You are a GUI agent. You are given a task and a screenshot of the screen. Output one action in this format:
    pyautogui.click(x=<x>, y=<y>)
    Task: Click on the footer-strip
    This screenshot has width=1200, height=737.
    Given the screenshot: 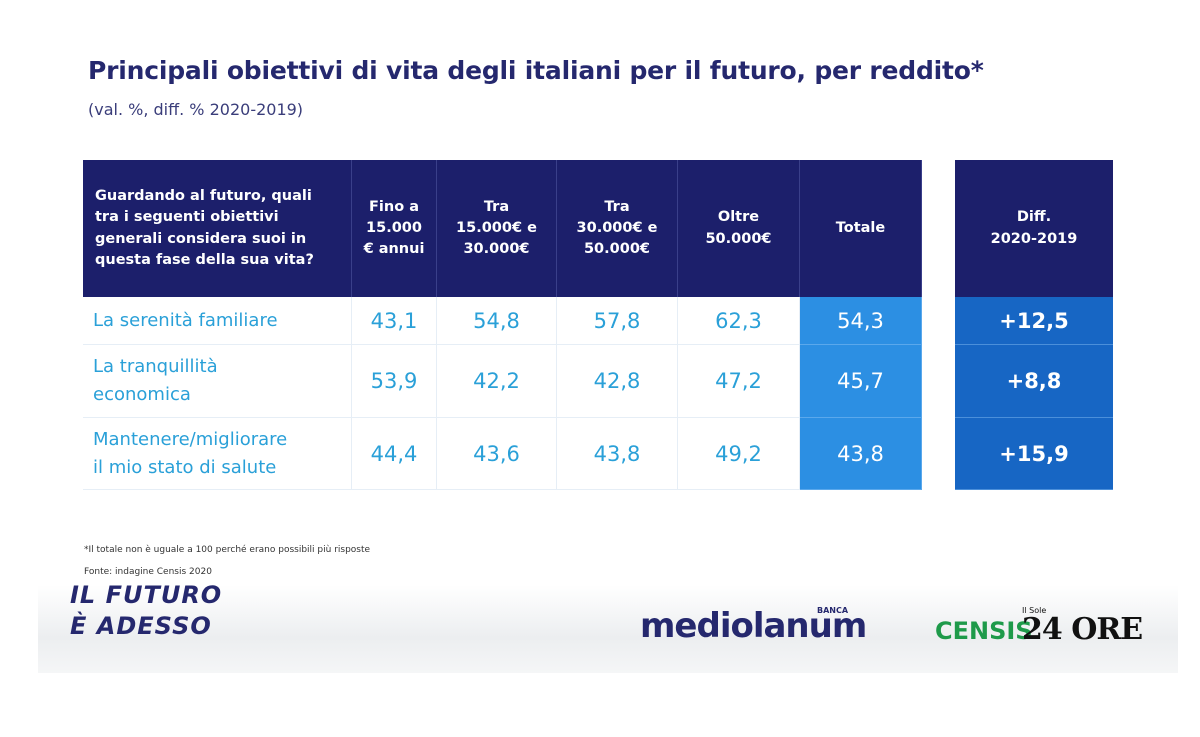 What is the action you would take?
    pyautogui.click(x=608, y=629)
    